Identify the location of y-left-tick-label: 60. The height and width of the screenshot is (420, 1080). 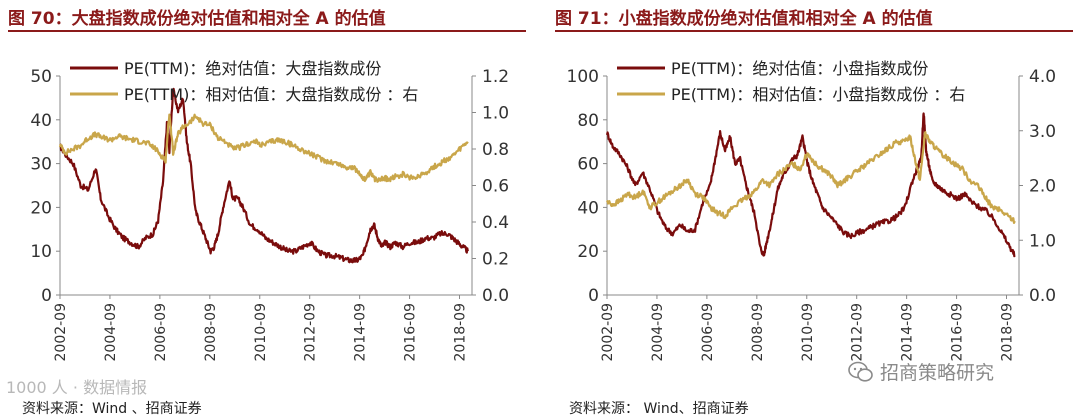
(588, 165).